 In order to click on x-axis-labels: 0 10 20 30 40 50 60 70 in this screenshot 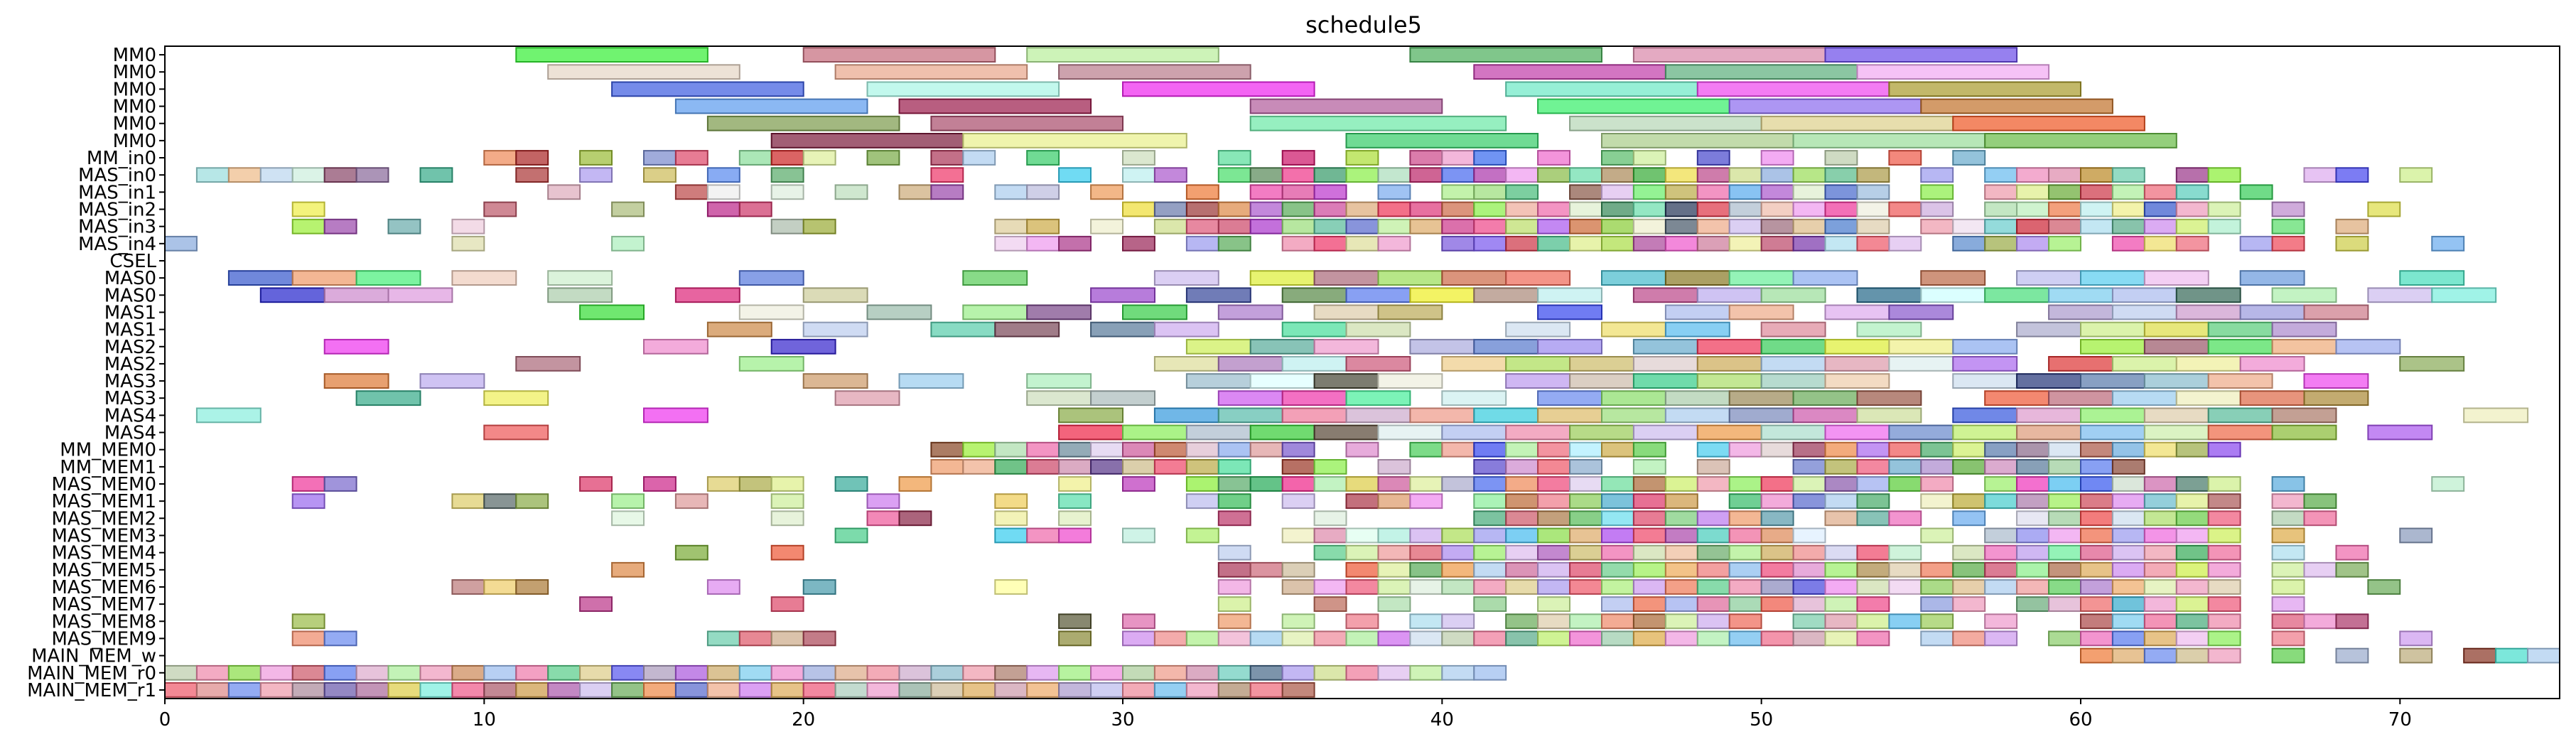, I will do `click(1285, 715)`.